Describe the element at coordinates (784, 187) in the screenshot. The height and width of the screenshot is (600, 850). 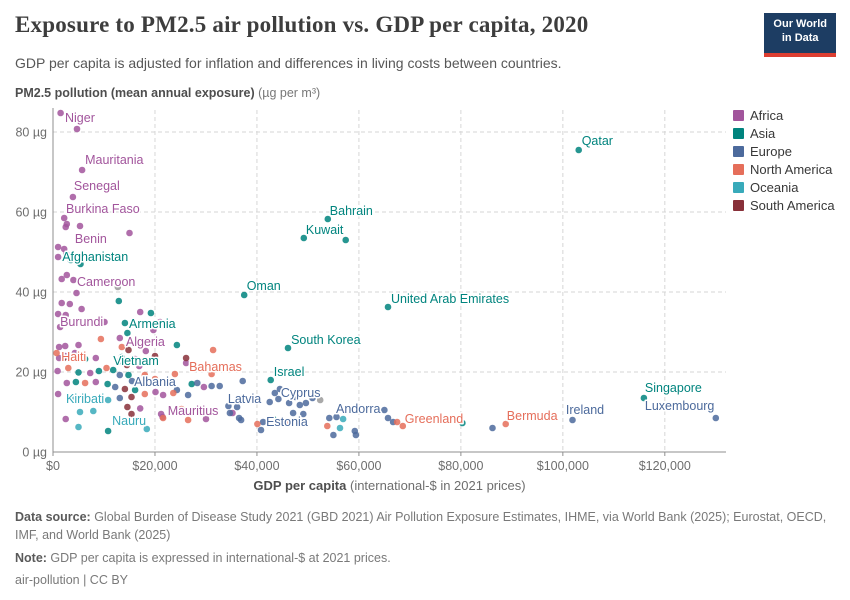
I see `legend-item-oceania: Oceania` at that location.